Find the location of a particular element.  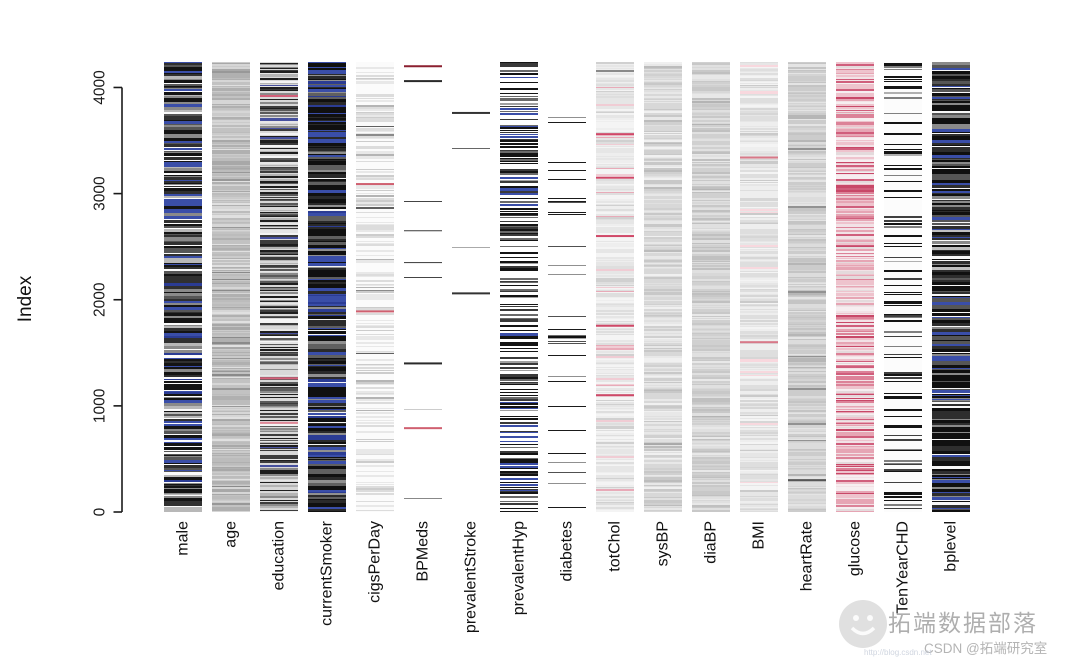

column-prevalentStroke is located at coordinates (471, 287).